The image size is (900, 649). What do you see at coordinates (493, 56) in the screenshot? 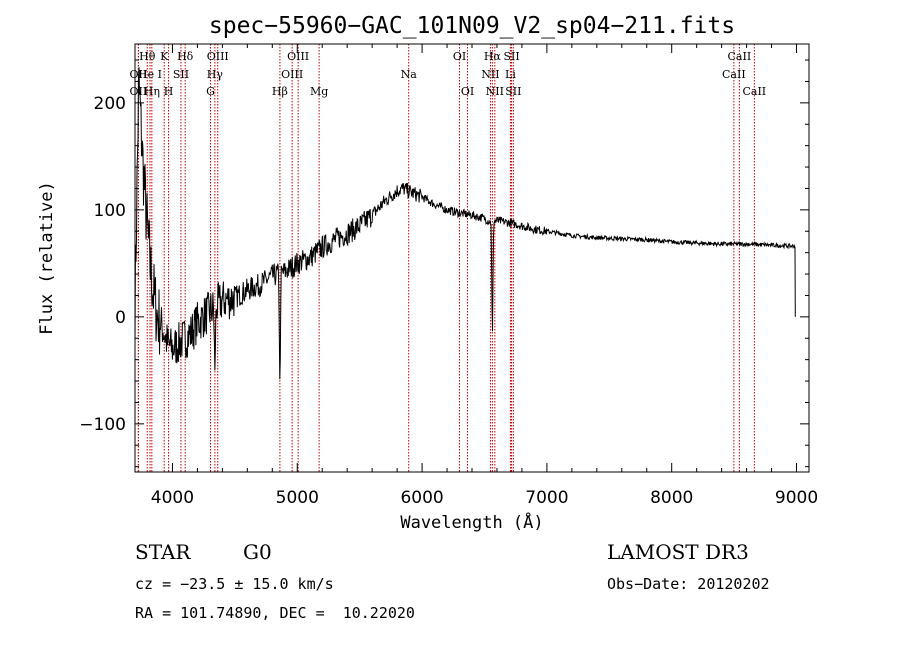
I see `emission-line-label: Hα` at bounding box center [493, 56].